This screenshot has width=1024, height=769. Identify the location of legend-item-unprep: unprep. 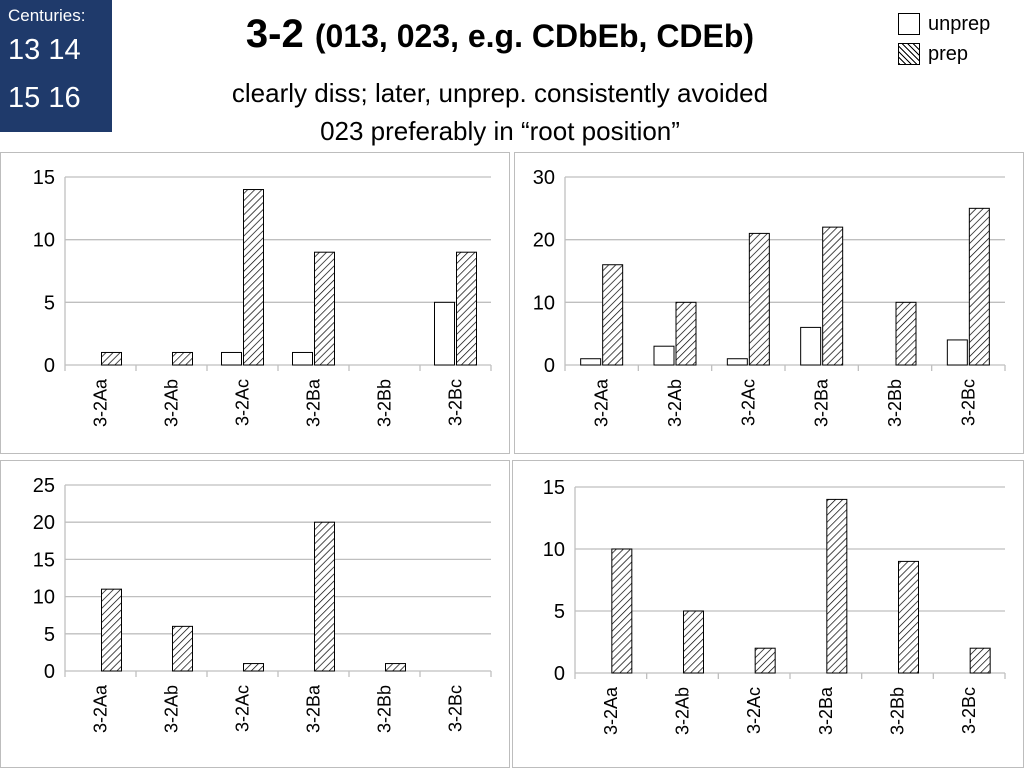
(944, 24).